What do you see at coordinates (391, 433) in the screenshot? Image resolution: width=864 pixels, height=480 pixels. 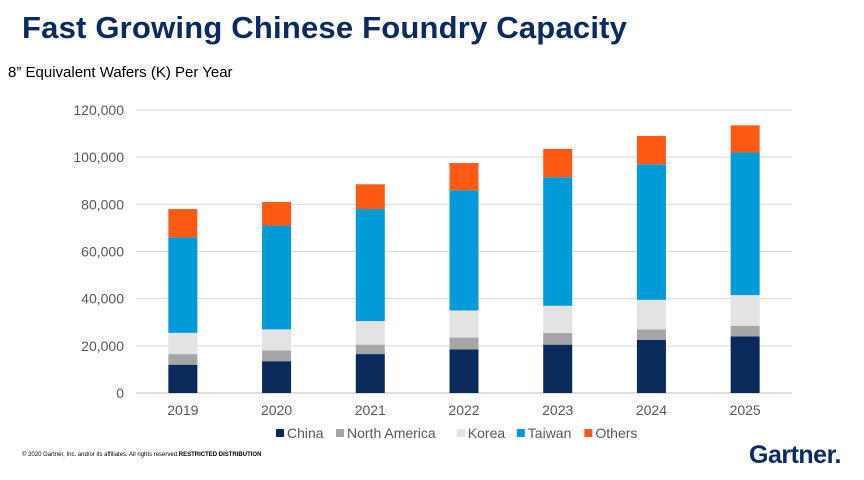 I see `legend-label: North America` at bounding box center [391, 433].